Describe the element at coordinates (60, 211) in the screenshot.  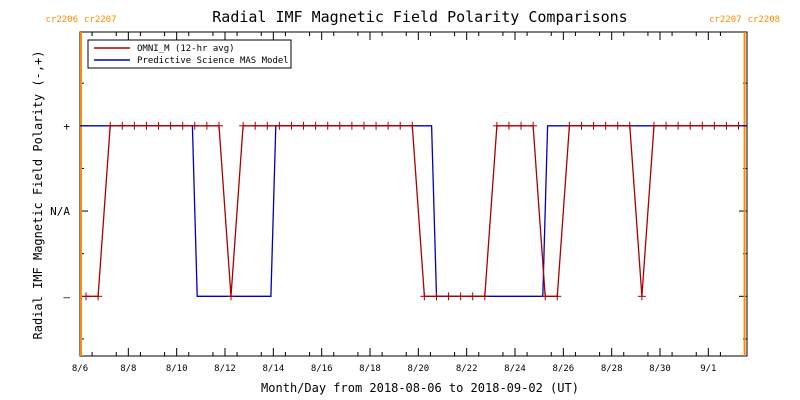
I see `y-tick-label: N/A` at that location.